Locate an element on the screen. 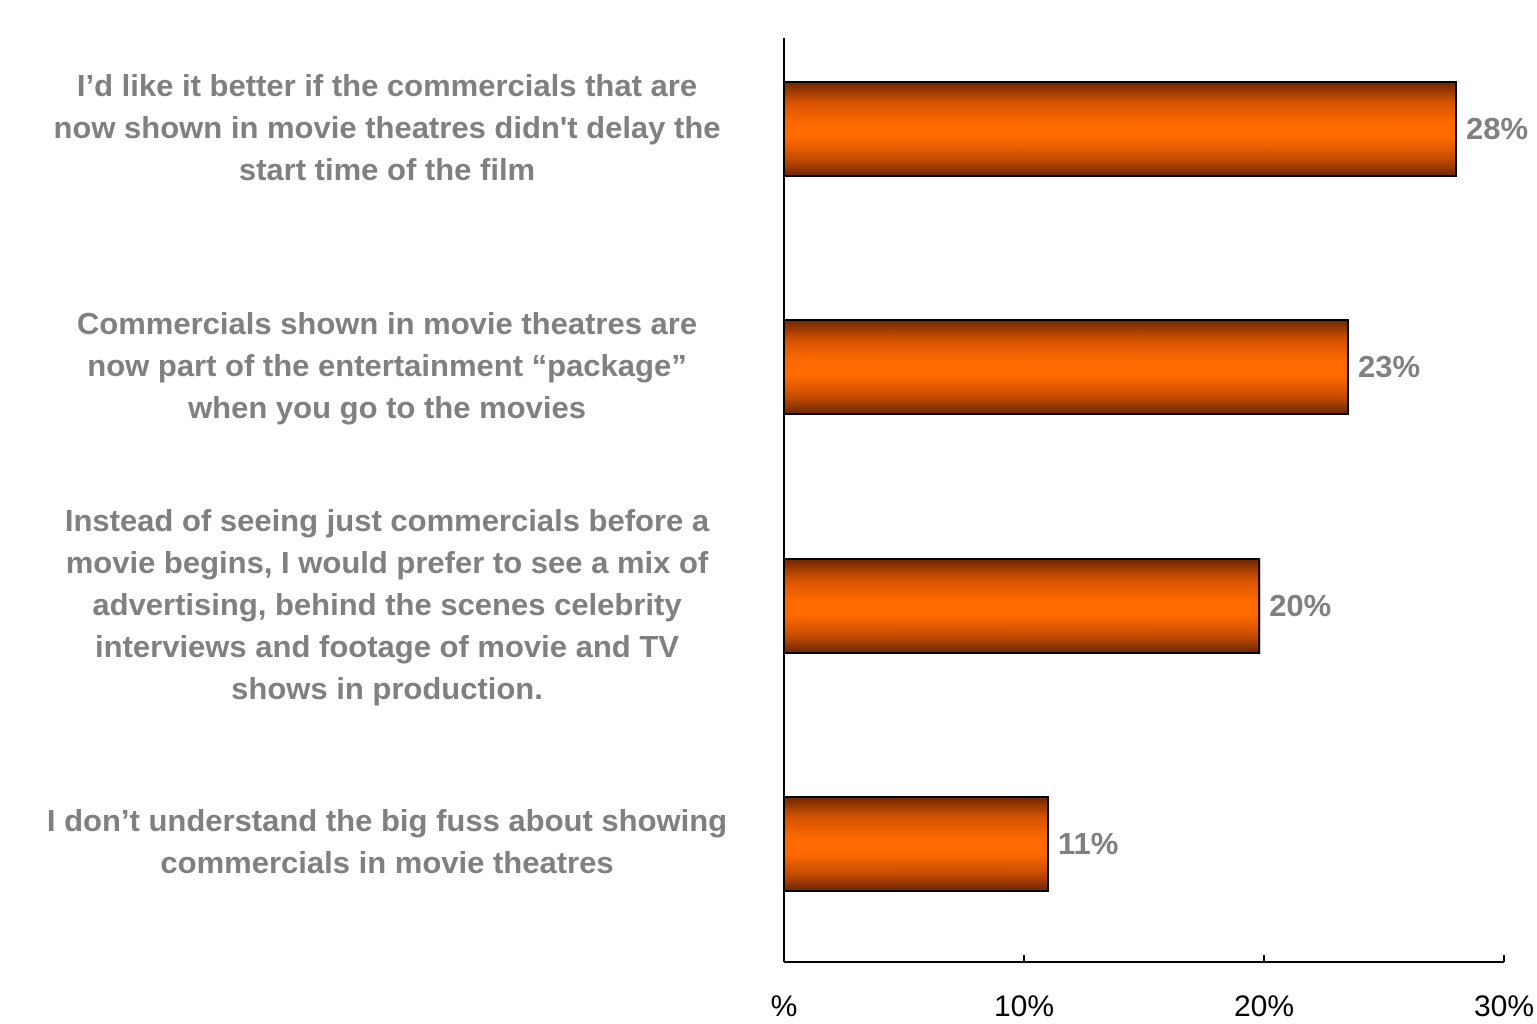 The height and width of the screenshot is (1024, 1537). value-label-4: 11% is located at coordinates (1088, 843).